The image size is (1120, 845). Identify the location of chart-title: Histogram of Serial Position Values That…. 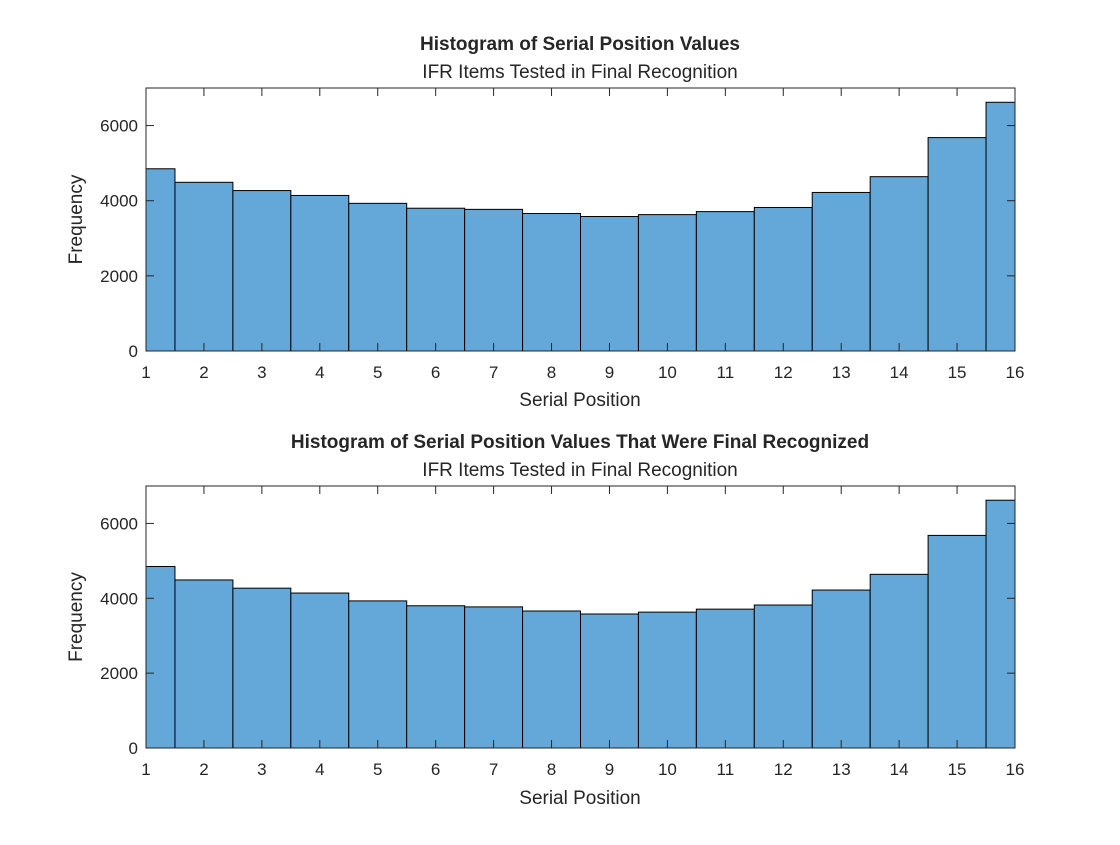
(580, 442).